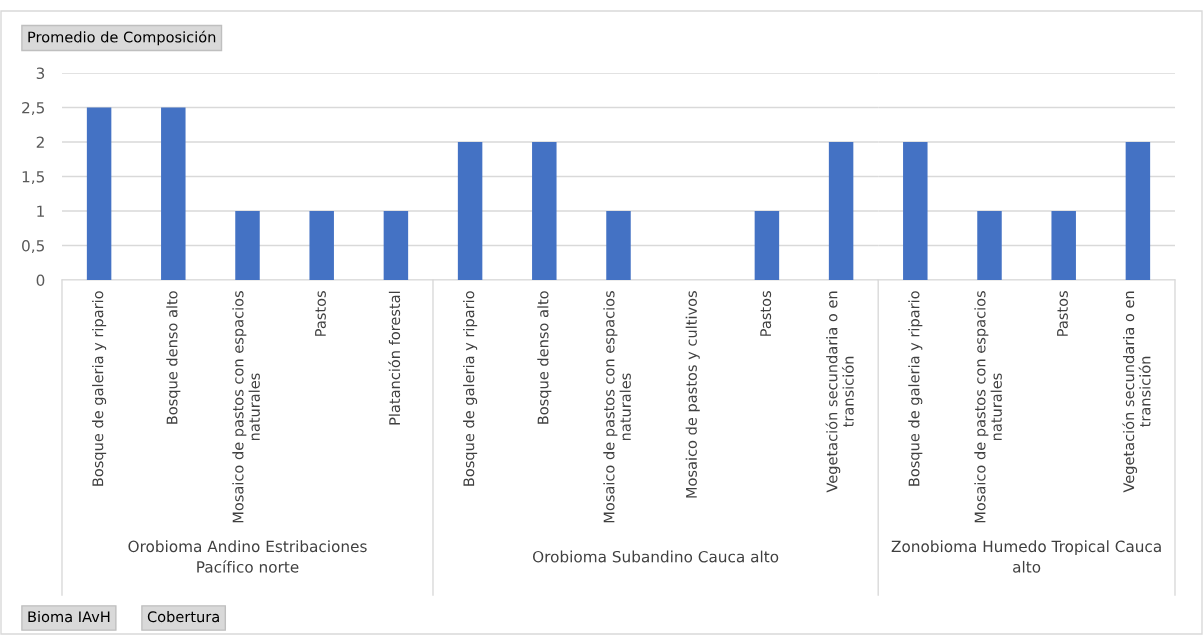 This screenshot has width=1203, height=635. I want to click on y-tick-label: 0,5, so click(33, 246).